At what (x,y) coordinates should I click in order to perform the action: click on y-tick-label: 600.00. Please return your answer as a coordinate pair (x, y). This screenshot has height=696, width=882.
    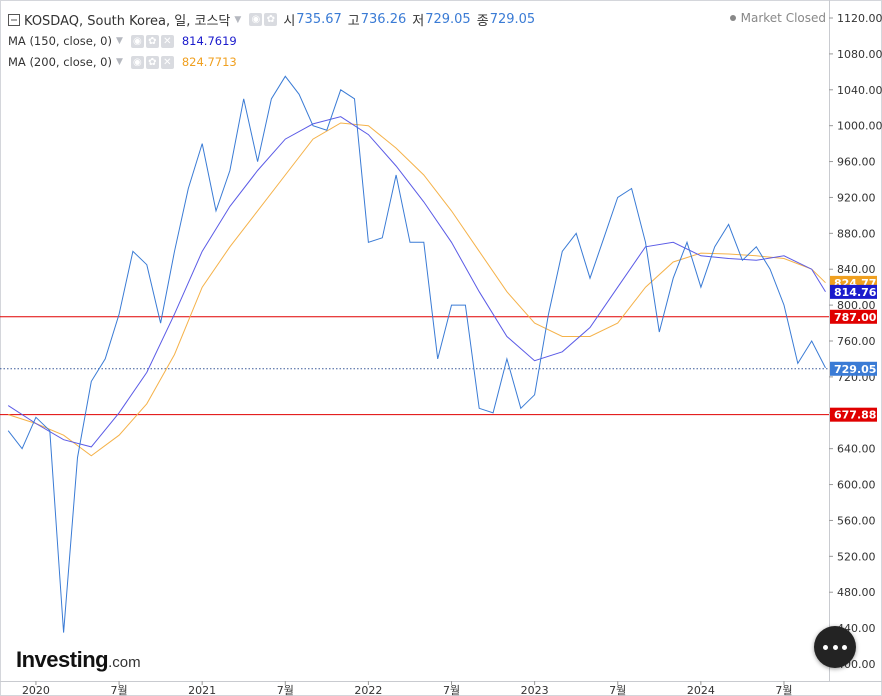
    Looking at the image, I should click on (856, 485).